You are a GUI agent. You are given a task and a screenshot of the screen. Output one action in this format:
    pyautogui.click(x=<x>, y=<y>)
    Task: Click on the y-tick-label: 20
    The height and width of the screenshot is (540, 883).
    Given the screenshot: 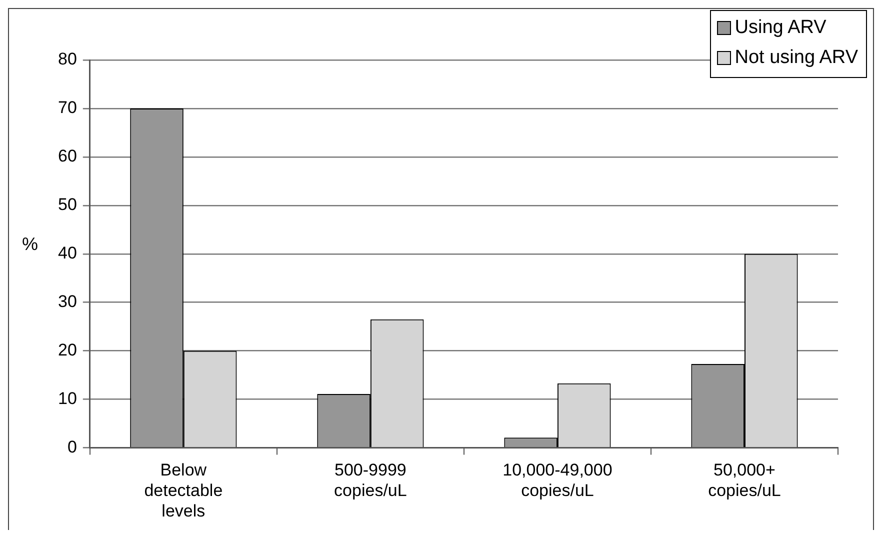 What is the action you would take?
    pyautogui.click(x=67, y=350)
    